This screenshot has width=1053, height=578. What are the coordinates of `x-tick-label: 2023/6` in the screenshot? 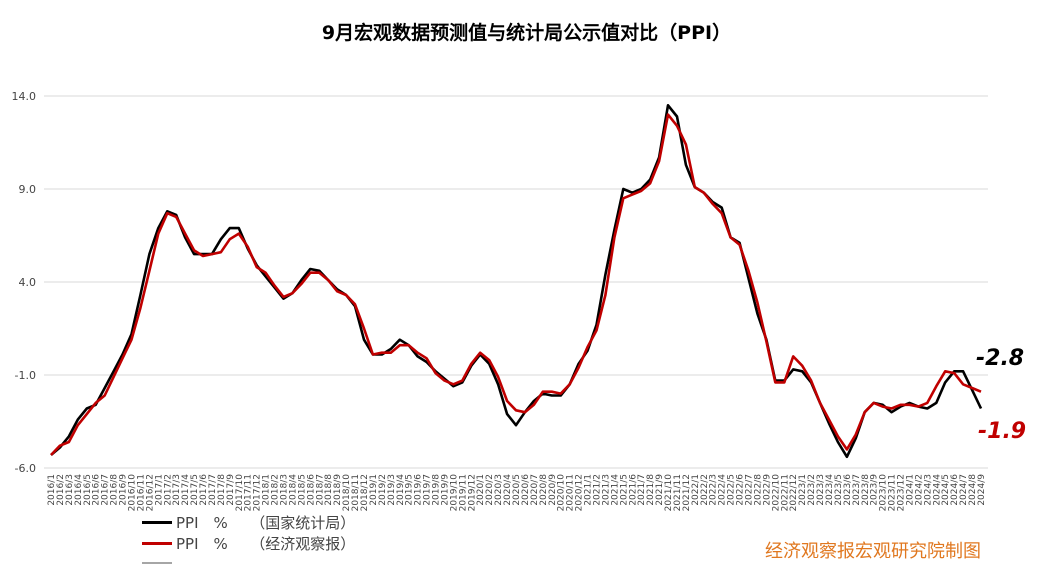 It's located at (848, 490).